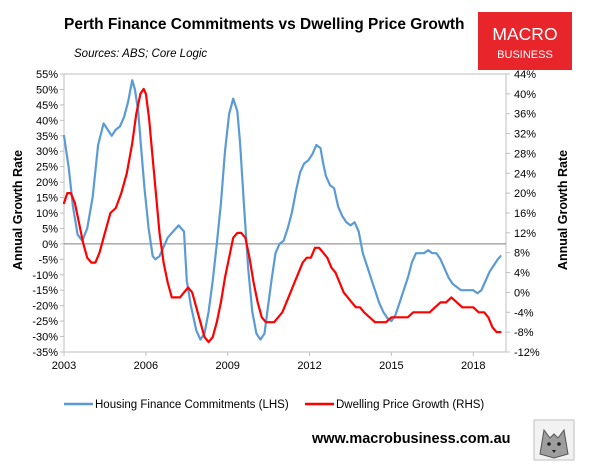 The image size is (589, 469). Describe the element at coordinates (18, 210) in the screenshot. I see `left-axis-title: Annual Growth Rate` at that location.